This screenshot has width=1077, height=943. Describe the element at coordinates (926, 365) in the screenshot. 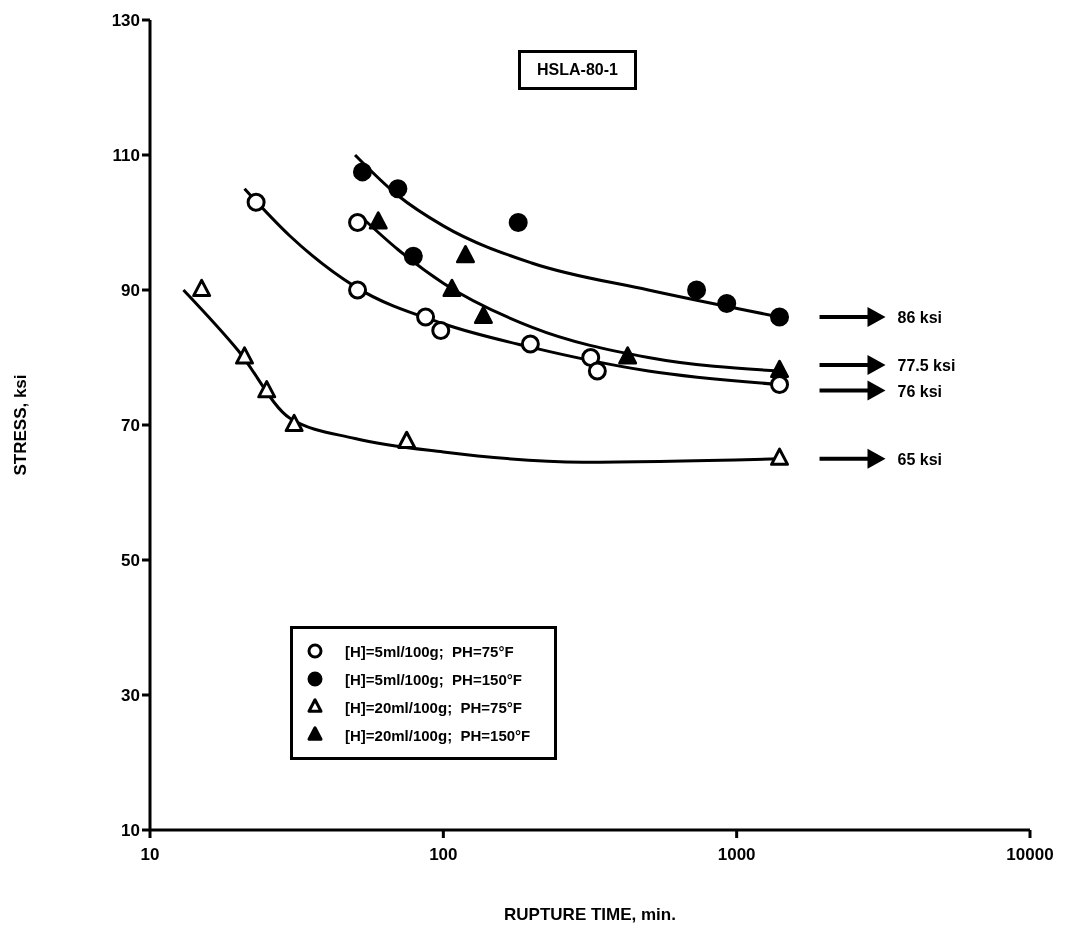

I see `annotation: 77.5 ksi` at that location.